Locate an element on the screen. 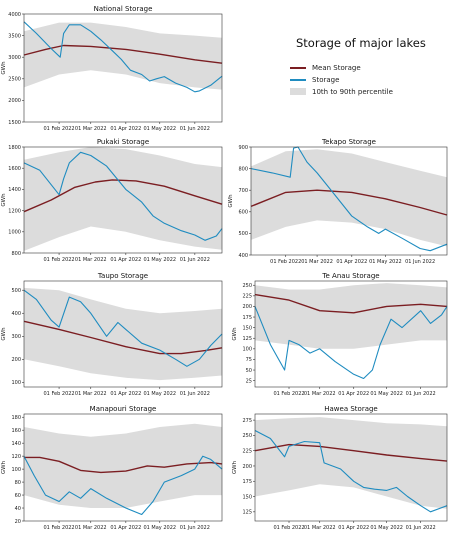 The width and height of the screenshot is (451, 535). y-tick-label: 1000 is located at coordinates (14, 233).